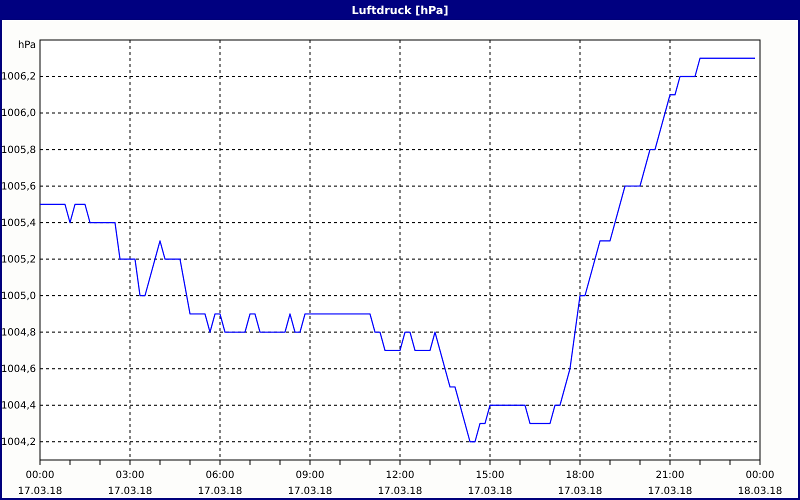 This screenshot has height=500, width=800. I want to click on chart-title: Luftdruck [hPa], so click(400, 10).